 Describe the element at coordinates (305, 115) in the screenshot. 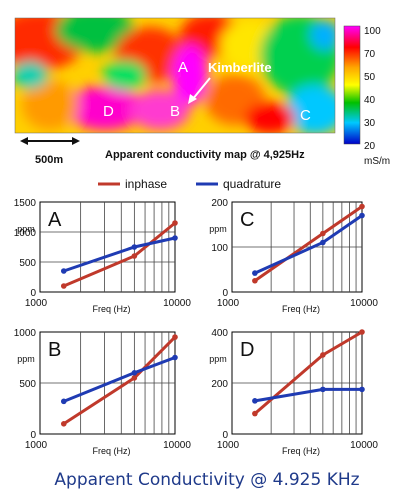

I see `site-label-c: C` at that location.